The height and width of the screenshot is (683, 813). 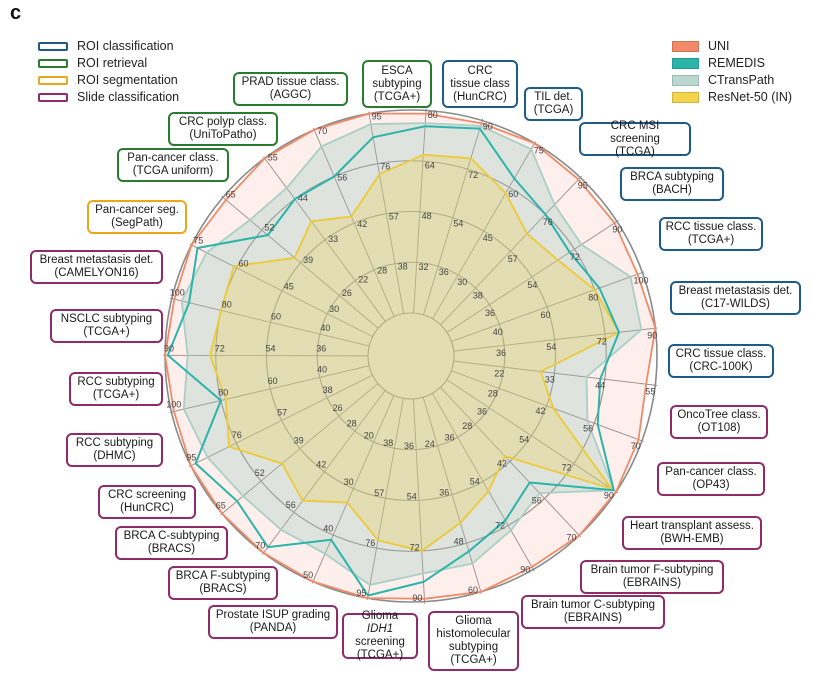 I want to click on task-label-line: (C17-WILDS), so click(x=735, y=304).